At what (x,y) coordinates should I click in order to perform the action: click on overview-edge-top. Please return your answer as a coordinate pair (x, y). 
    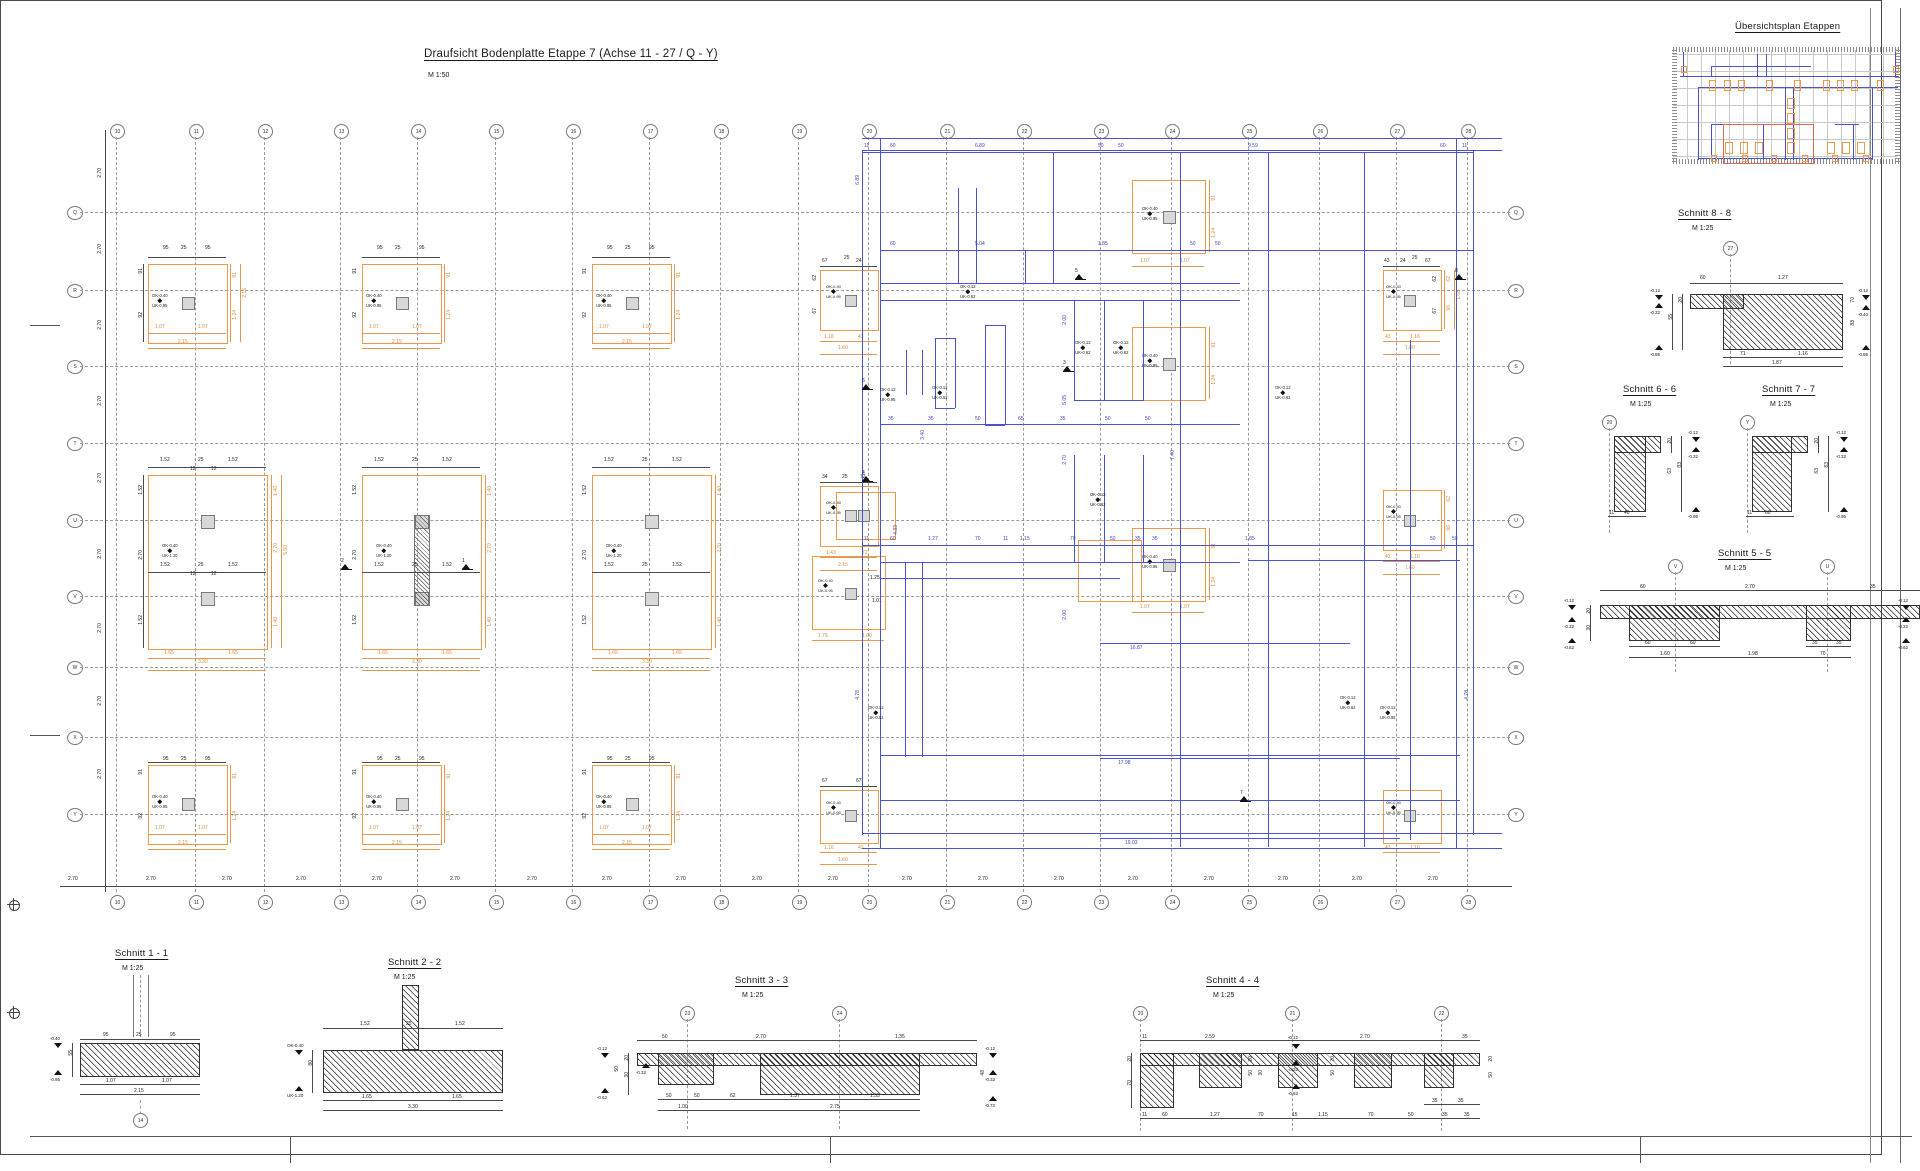
    Looking at the image, I should click on (1786, 49).